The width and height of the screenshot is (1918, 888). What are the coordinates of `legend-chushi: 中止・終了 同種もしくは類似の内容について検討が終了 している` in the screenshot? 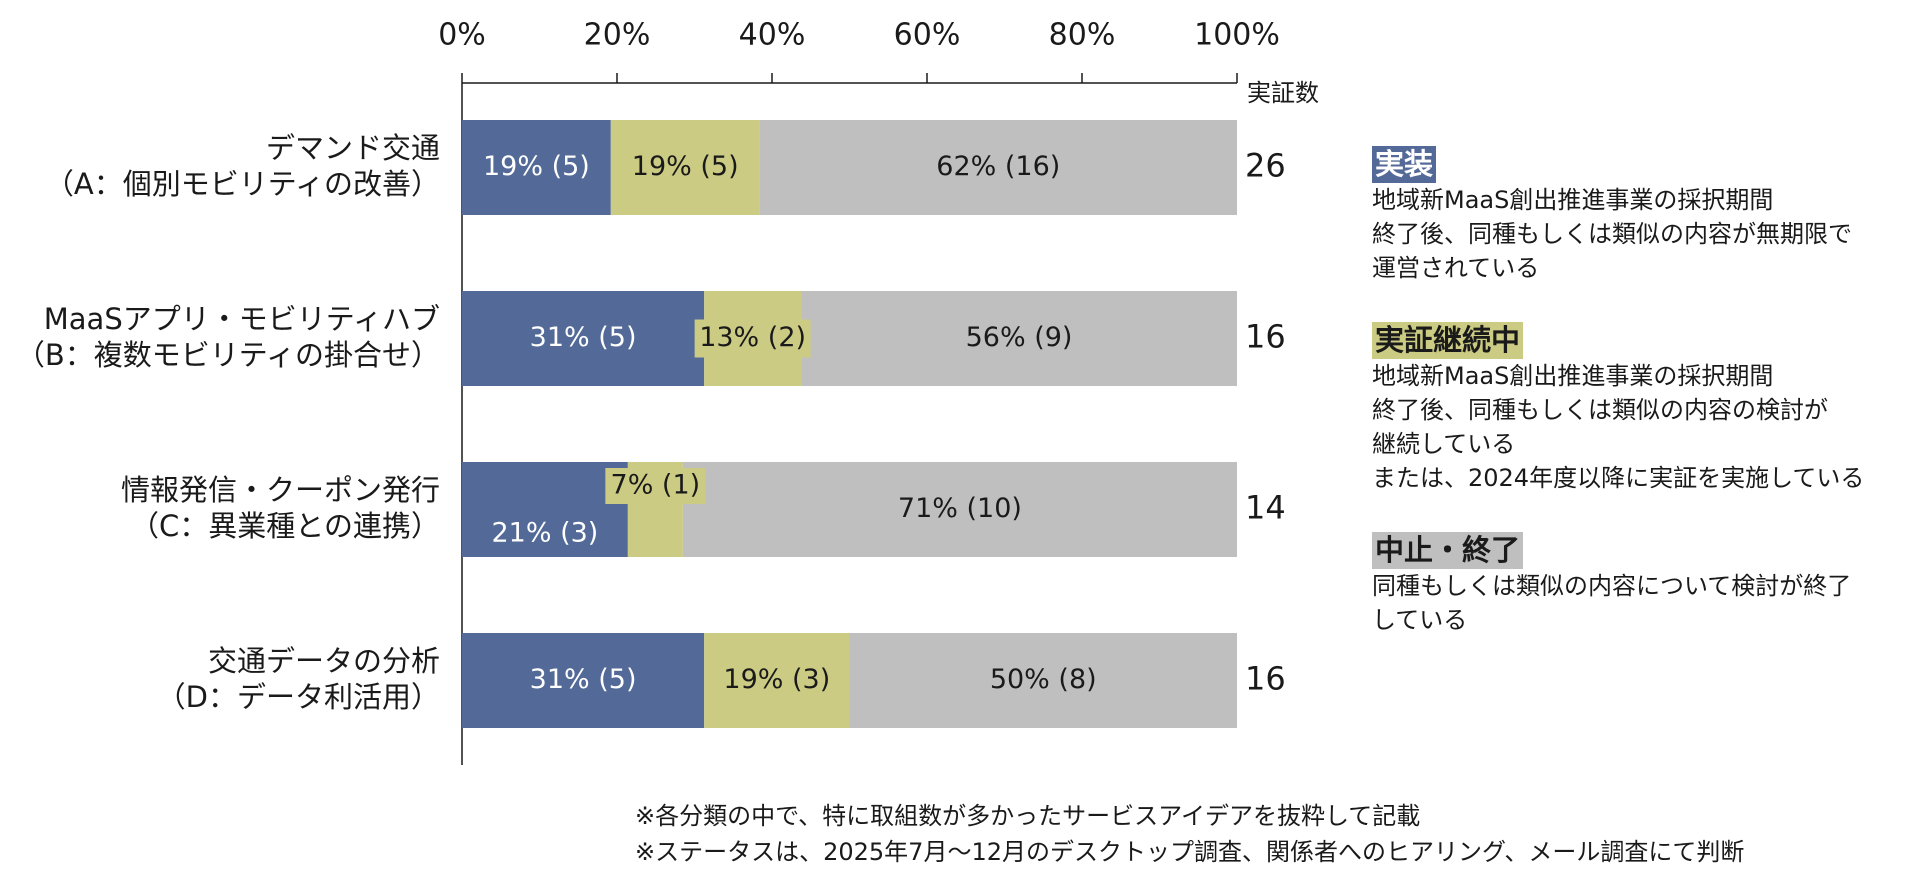 It's located at (1611, 584).